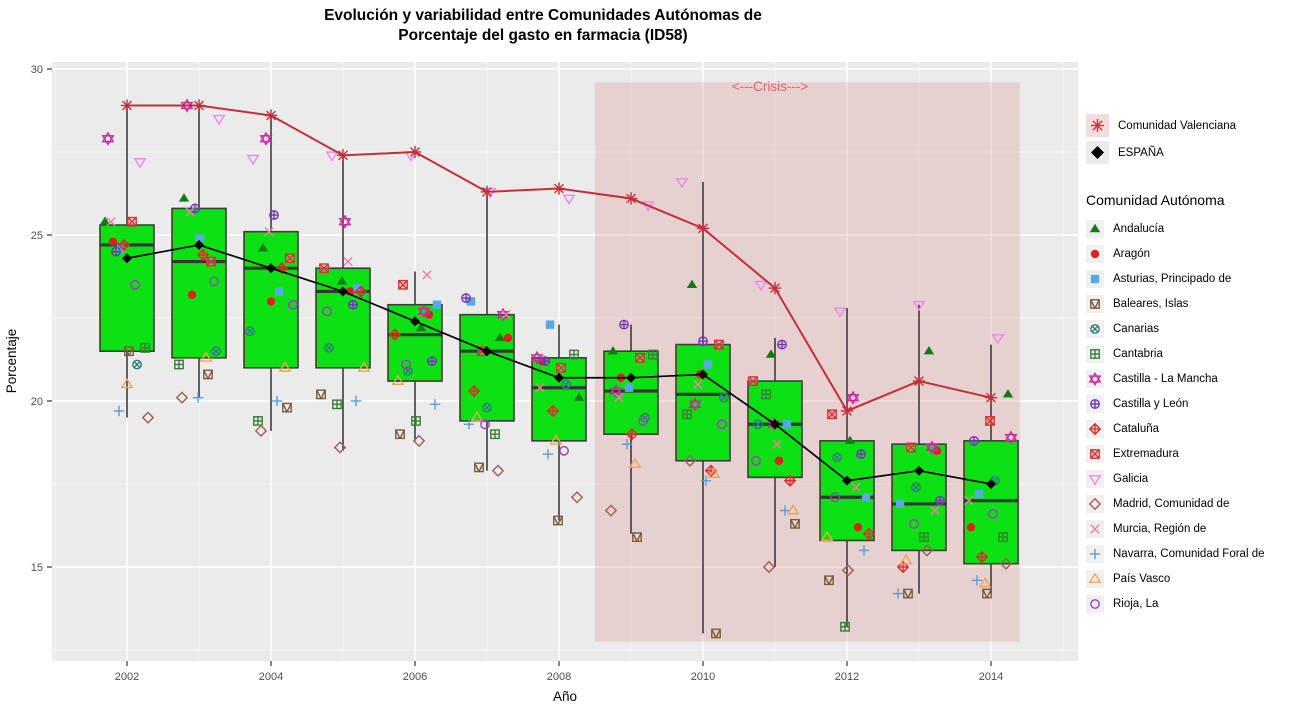  What do you see at coordinates (1142, 578) in the screenshot?
I see `legend-item-label: País Vasco` at bounding box center [1142, 578].